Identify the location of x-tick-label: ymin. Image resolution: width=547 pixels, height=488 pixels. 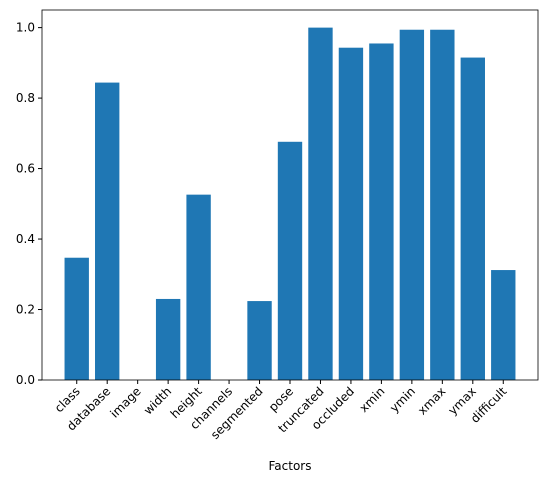
(402, 399).